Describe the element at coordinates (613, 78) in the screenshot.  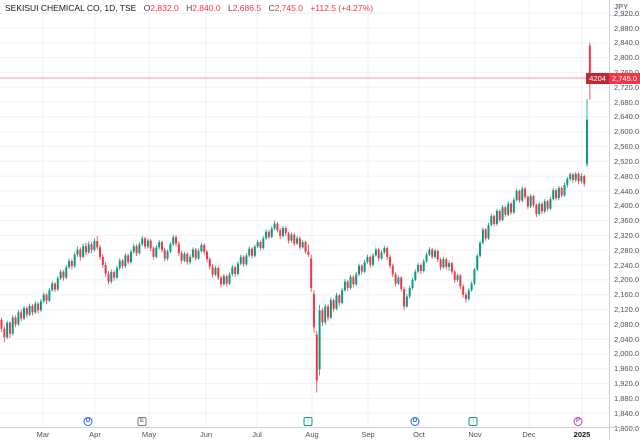
I see `last-price-badge: 4204 2,745.0` at that location.